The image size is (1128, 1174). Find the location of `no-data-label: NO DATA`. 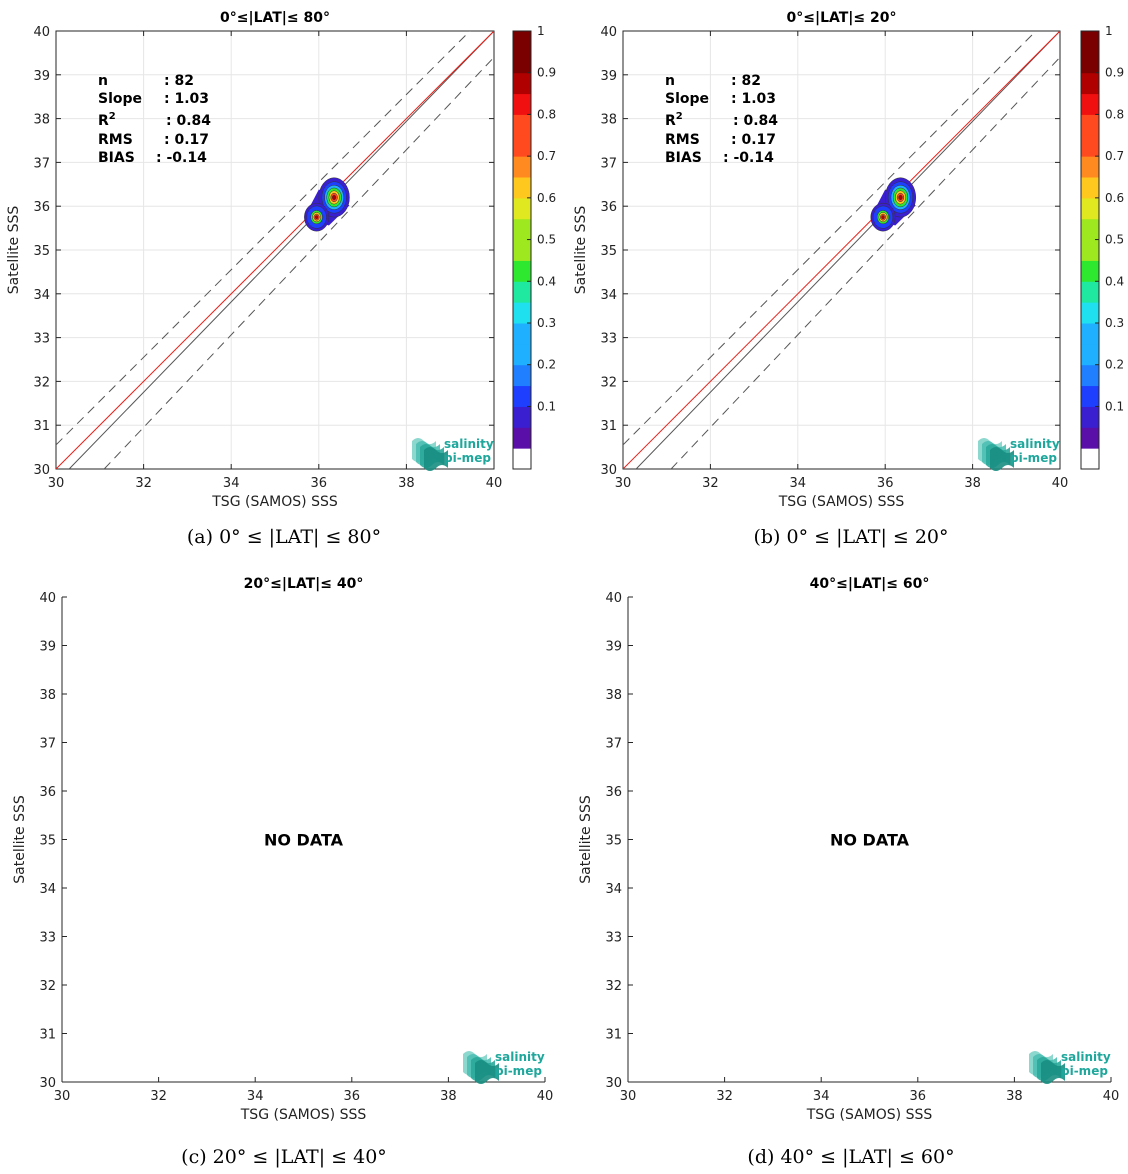

no-data-label: NO DATA is located at coordinates (304, 840).